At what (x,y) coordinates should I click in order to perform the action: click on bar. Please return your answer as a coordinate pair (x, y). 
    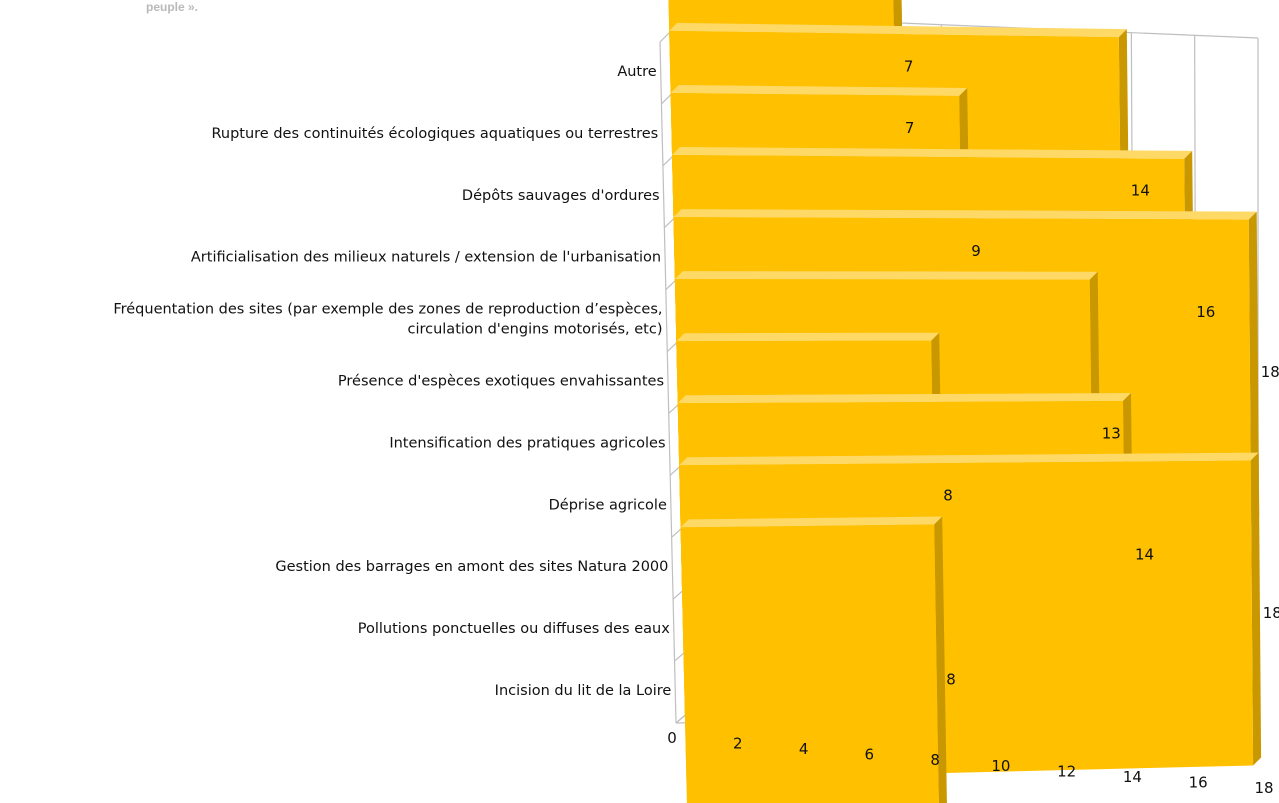
    Looking at the image, I should click on (814, 660).